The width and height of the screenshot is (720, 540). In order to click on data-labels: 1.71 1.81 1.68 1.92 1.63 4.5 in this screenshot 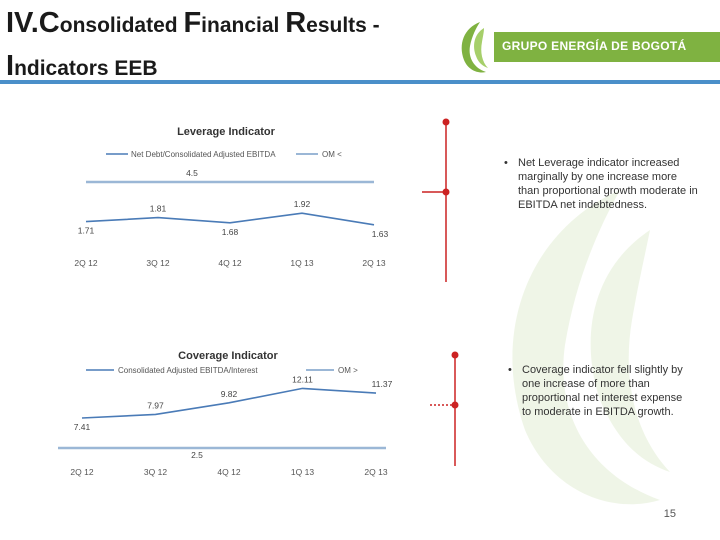, I will do `click(233, 203)`.